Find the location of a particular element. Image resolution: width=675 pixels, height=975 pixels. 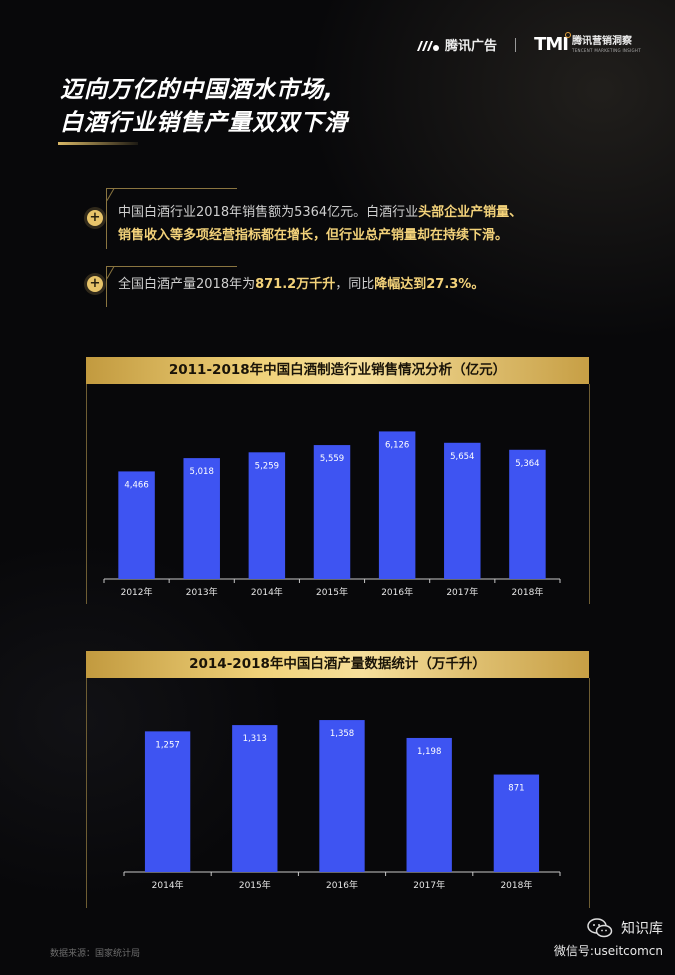

tmi-logo: TMI 腾讯营销洞察 TENCENT MARKETING INSIGHT is located at coordinates (587, 43).